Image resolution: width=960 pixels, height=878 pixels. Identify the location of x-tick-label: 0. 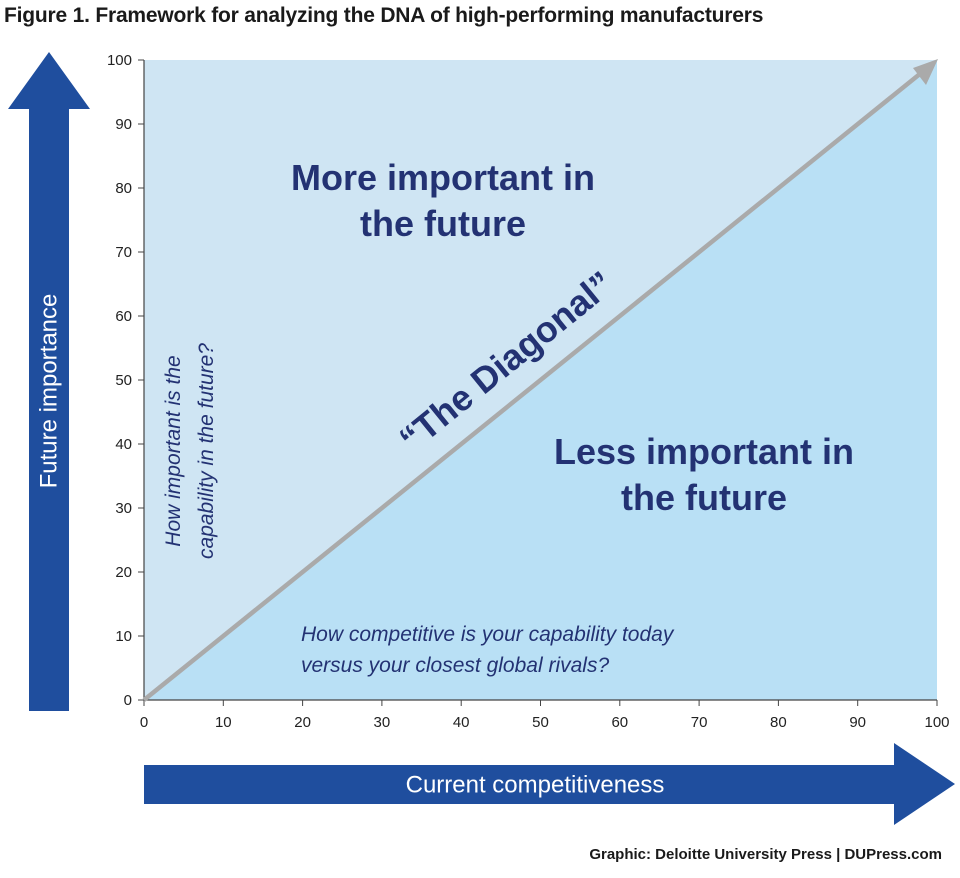
(144, 722).